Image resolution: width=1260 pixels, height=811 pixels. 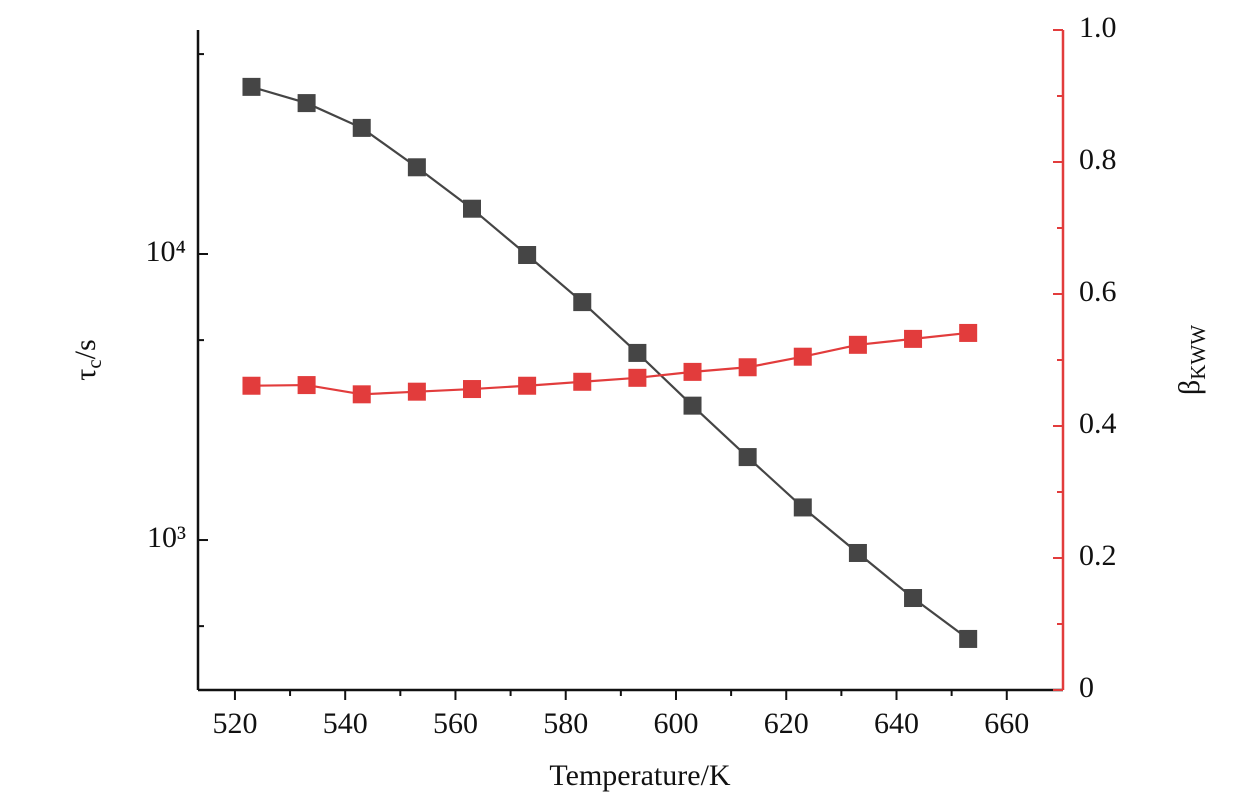 What do you see at coordinates (1189, 387) in the screenshot?
I see `y2-axis-title-symbol: β` at bounding box center [1189, 387].